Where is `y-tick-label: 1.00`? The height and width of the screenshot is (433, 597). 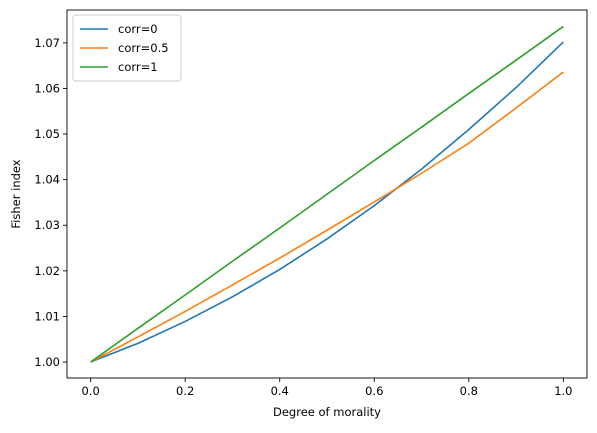
y-tick-label: 1.00 is located at coordinates (47, 362).